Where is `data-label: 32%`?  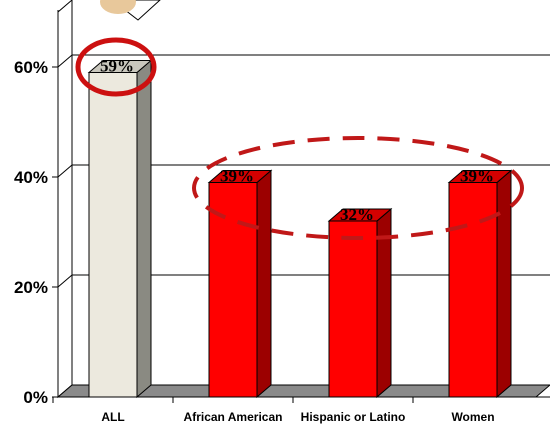
data-label: 32% is located at coordinates (357, 214).